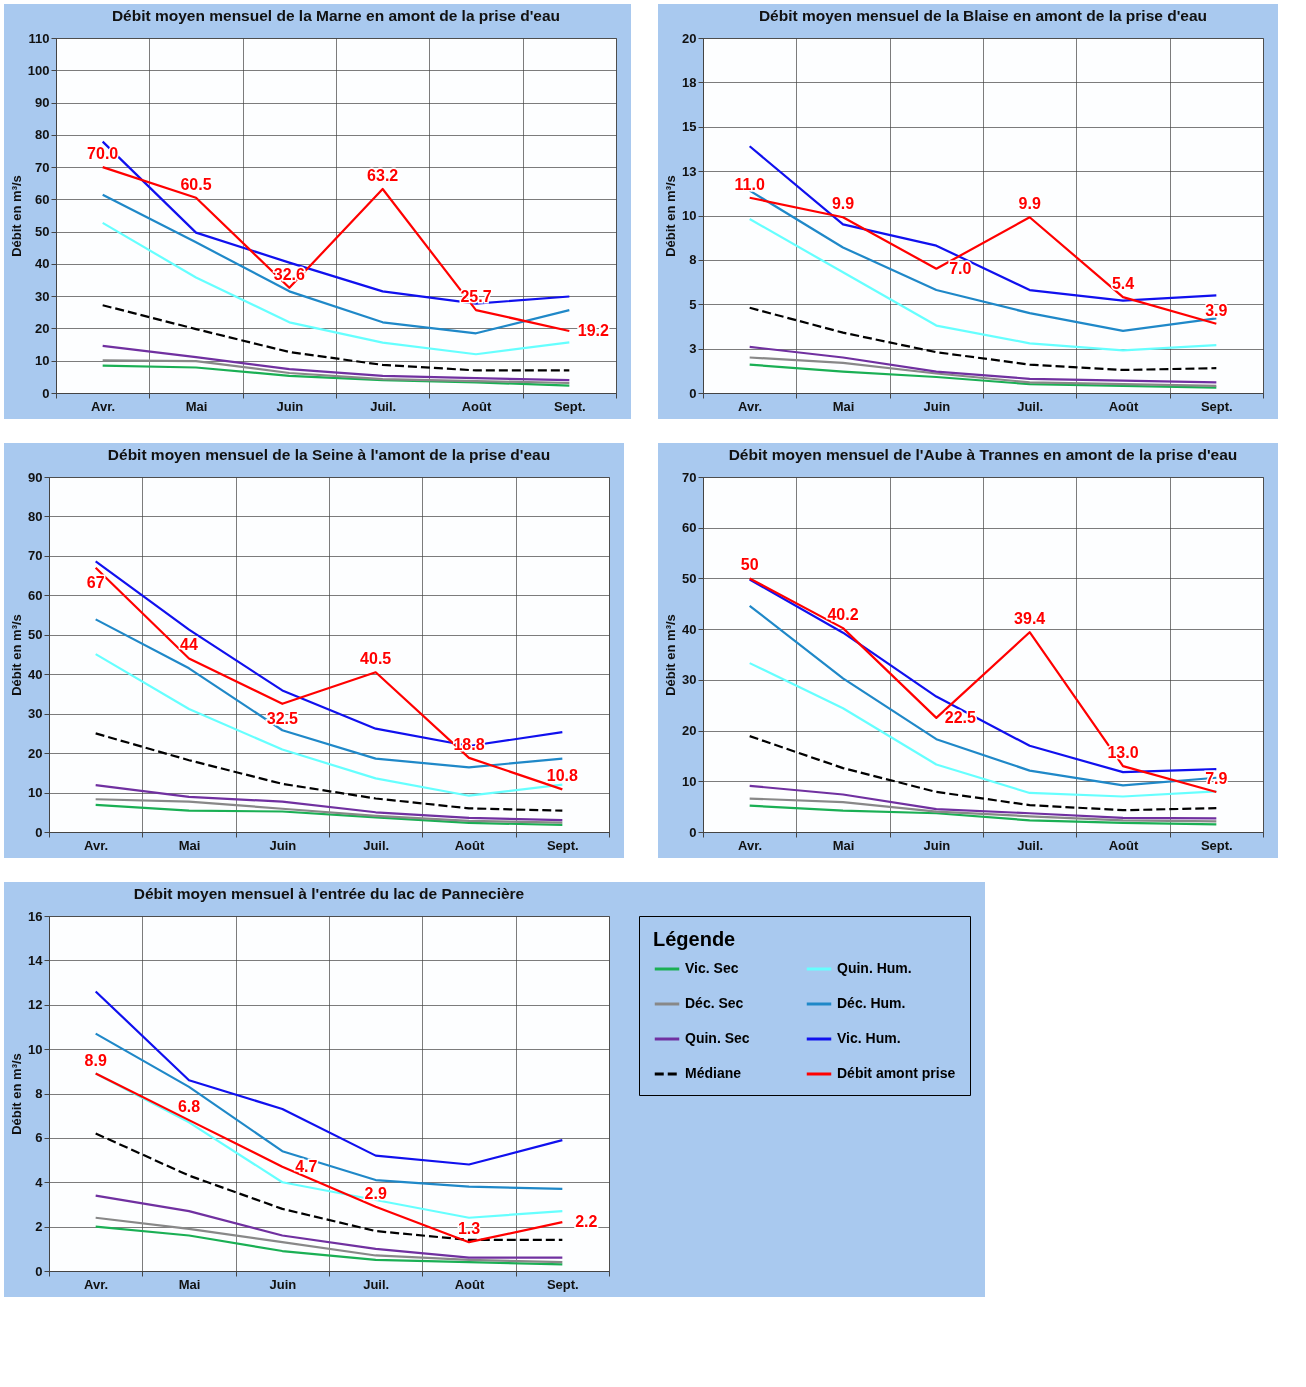 The width and height of the screenshot is (1306, 1387). What do you see at coordinates (189, 1107) in the screenshot?
I see `data-label: 6.8` at bounding box center [189, 1107].